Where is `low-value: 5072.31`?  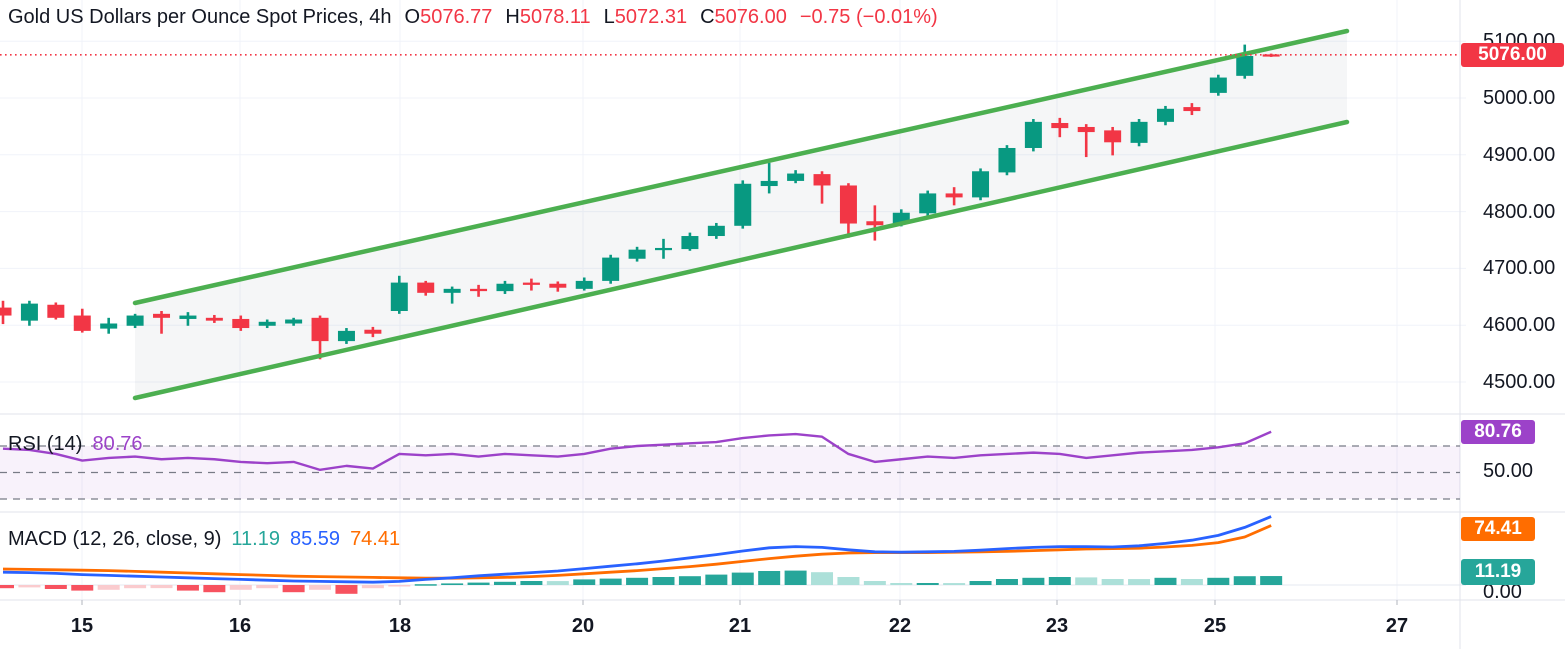
low-value: 5072.31 is located at coordinates (651, 17).